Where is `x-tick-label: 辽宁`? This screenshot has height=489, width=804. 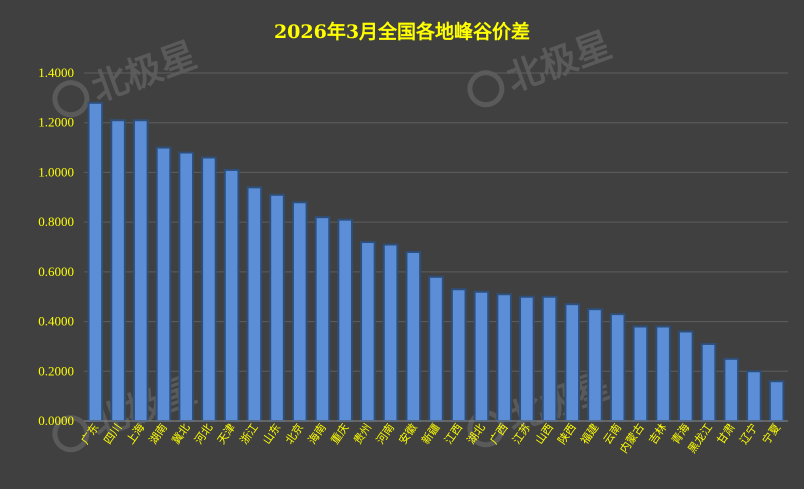 x-tick-label: 辽宁 is located at coordinates (748, 434).